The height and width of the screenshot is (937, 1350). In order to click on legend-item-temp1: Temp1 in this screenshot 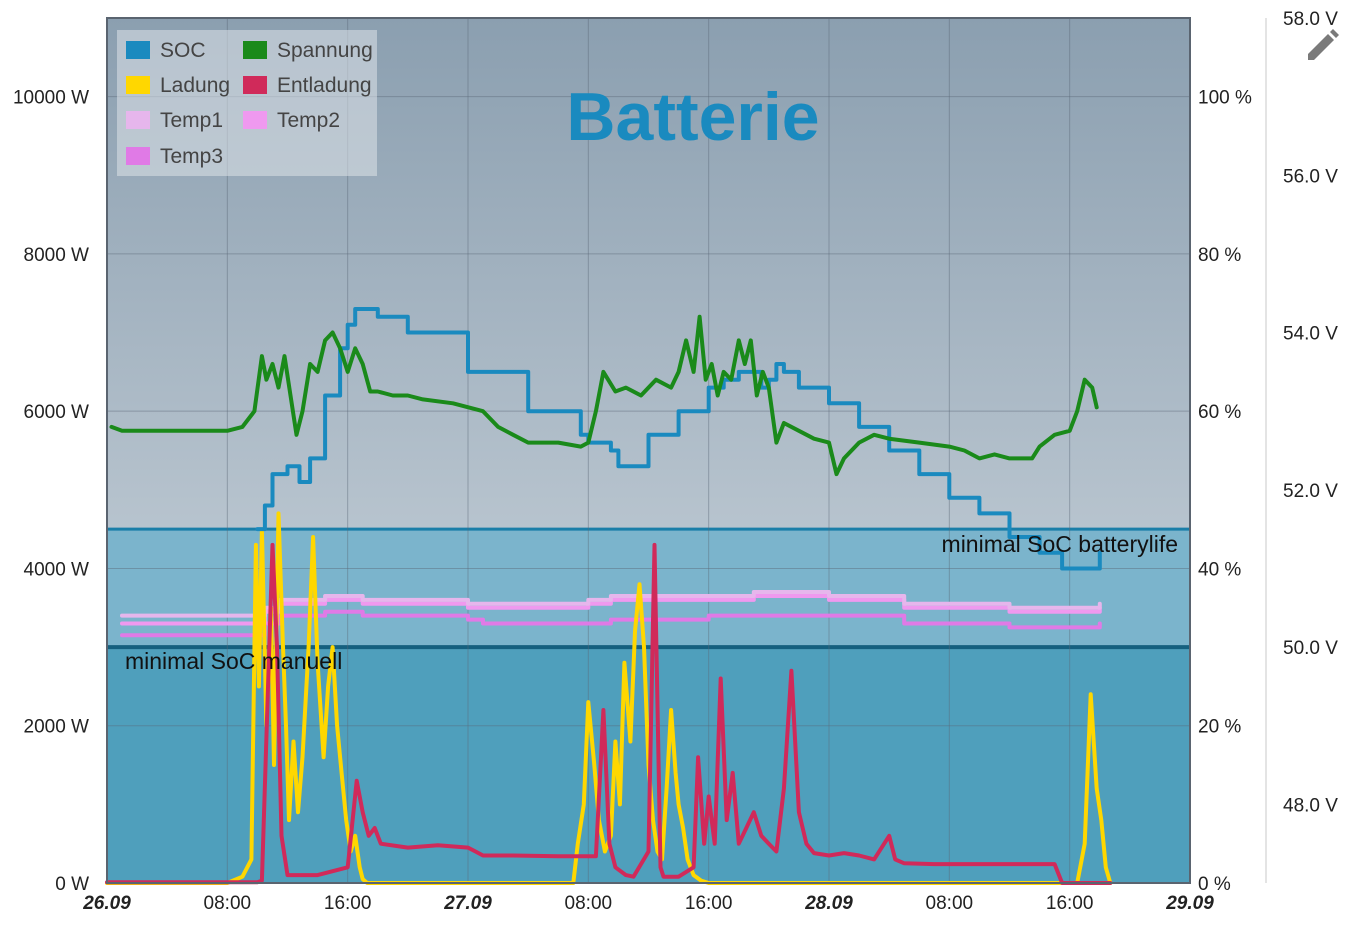, I will do `click(174, 120)`.